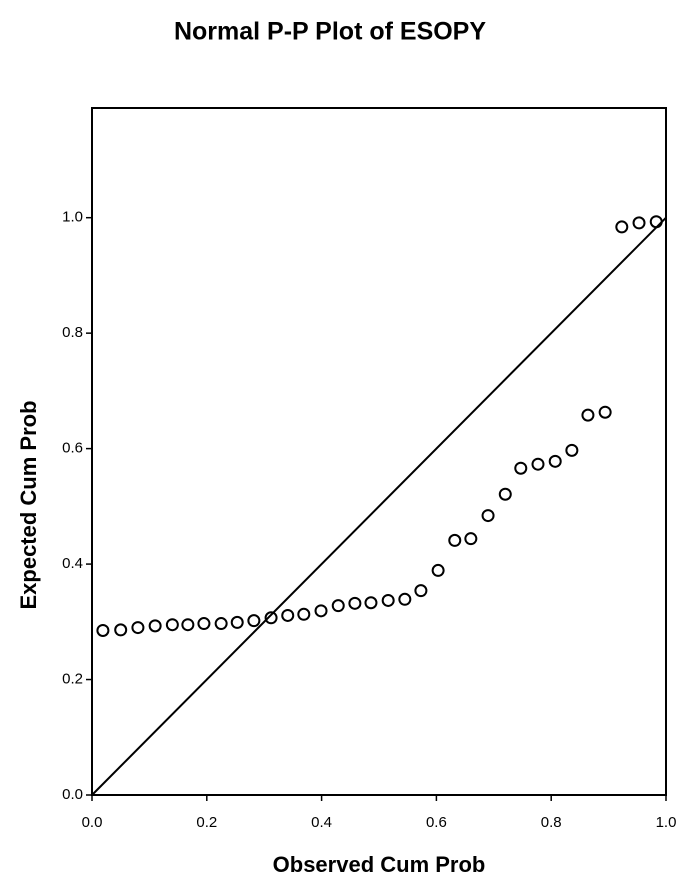 This screenshot has height=887, width=681. Describe the element at coordinates (666, 822) in the screenshot. I see `x-tick-label: 1.0` at that location.